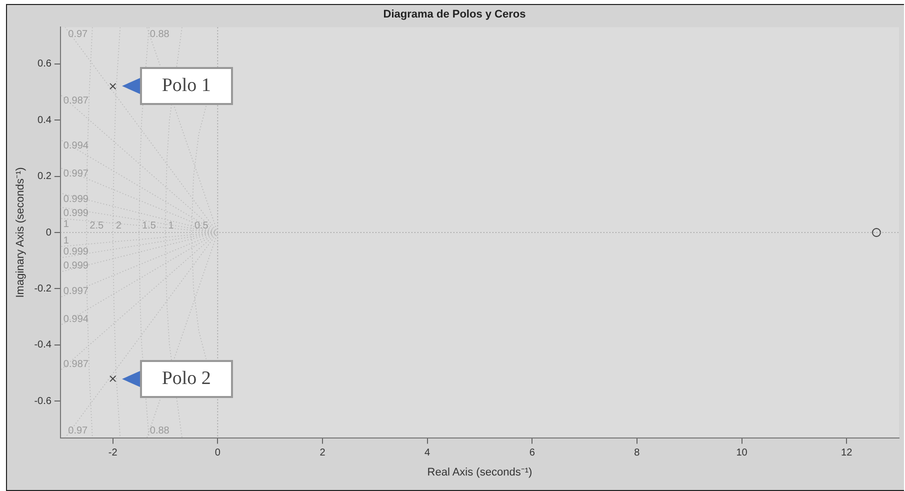 This screenshot has height=491, width=905. Describe the element at coordinates (43, 288) in the screenshot. I see `y-tick-label: -0.2` at that location.